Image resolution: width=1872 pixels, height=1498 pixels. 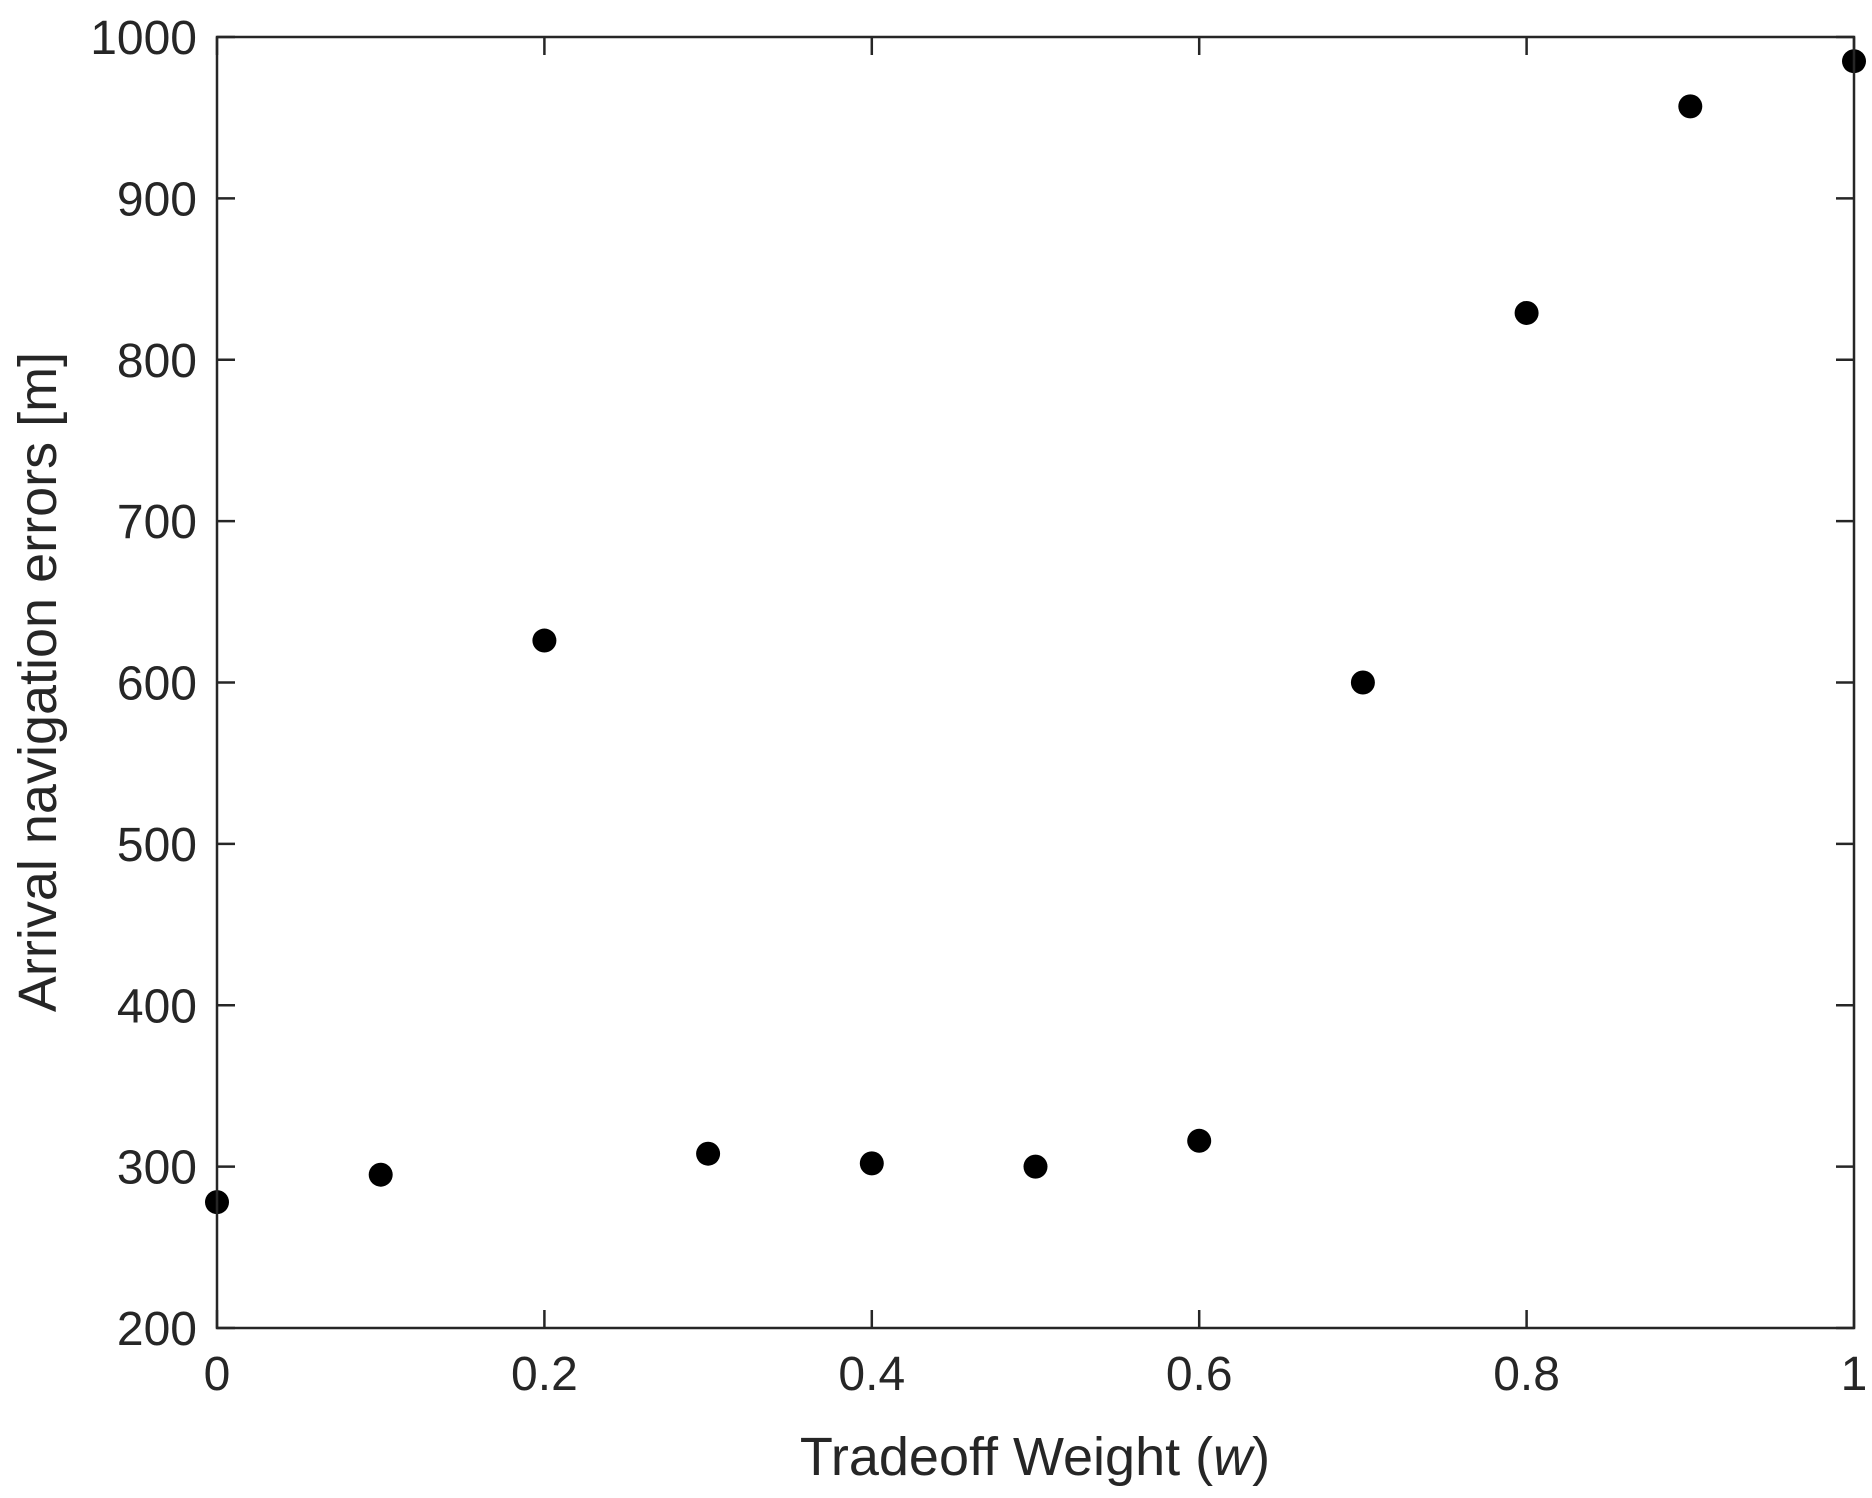 What do you see at coordinates (157, 1168) in the screenshot?
I see `y-tick-label: 300` at bounding box center [157, 1168].